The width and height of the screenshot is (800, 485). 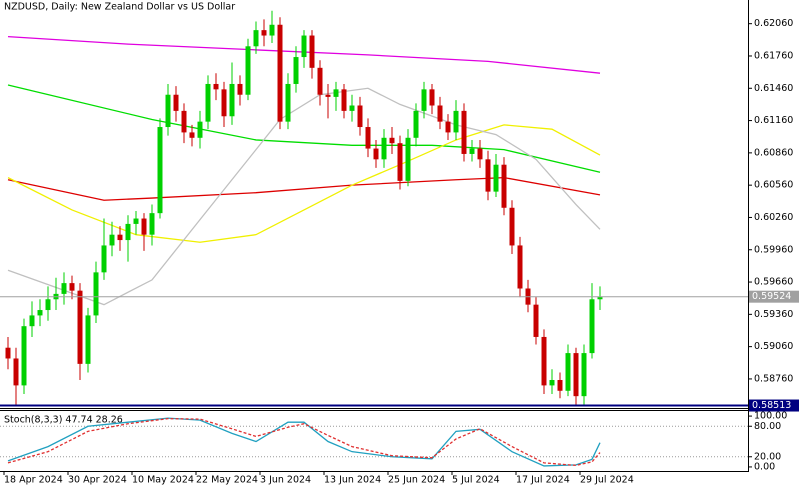 What do you see at coordinates (767, 456) in the screenshot?
I see `y-tick-label: 20.00` at bounding box center [767, 456].